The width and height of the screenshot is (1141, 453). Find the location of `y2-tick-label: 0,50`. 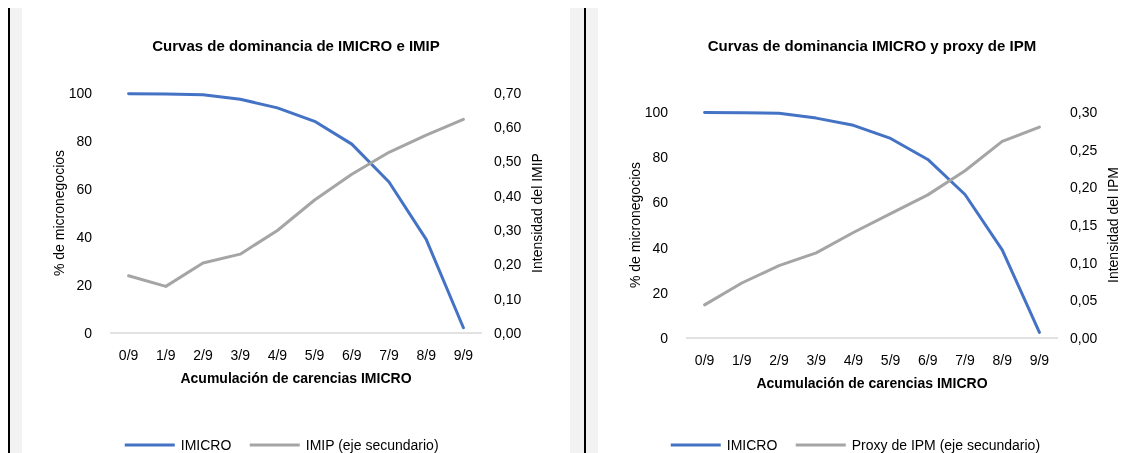

y2-tick-label: 0,50 is located at coordinates (508, 161).